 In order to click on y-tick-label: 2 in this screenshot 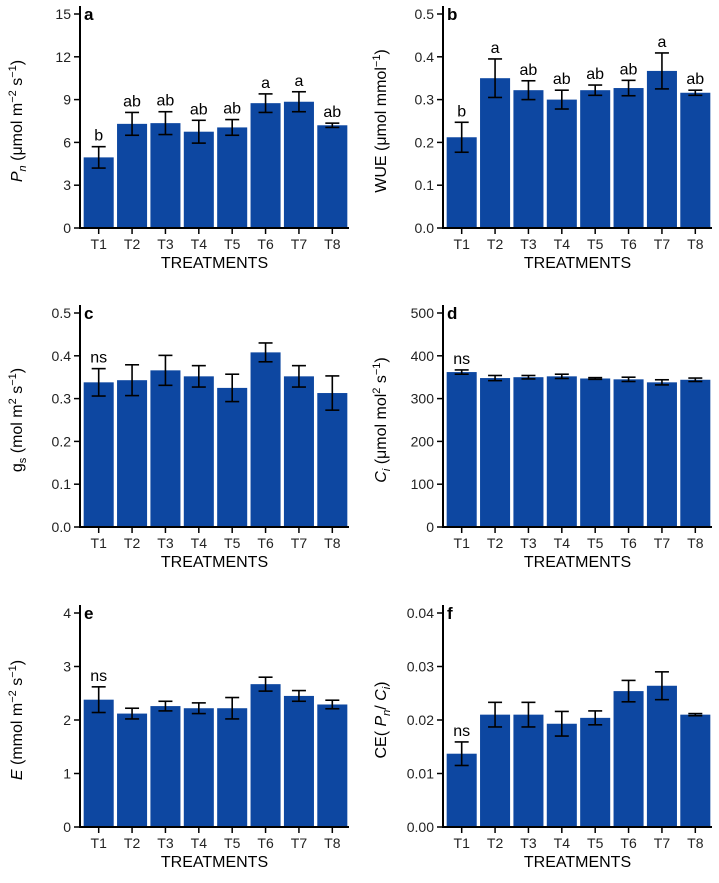, I will do `click(67, 720)`.